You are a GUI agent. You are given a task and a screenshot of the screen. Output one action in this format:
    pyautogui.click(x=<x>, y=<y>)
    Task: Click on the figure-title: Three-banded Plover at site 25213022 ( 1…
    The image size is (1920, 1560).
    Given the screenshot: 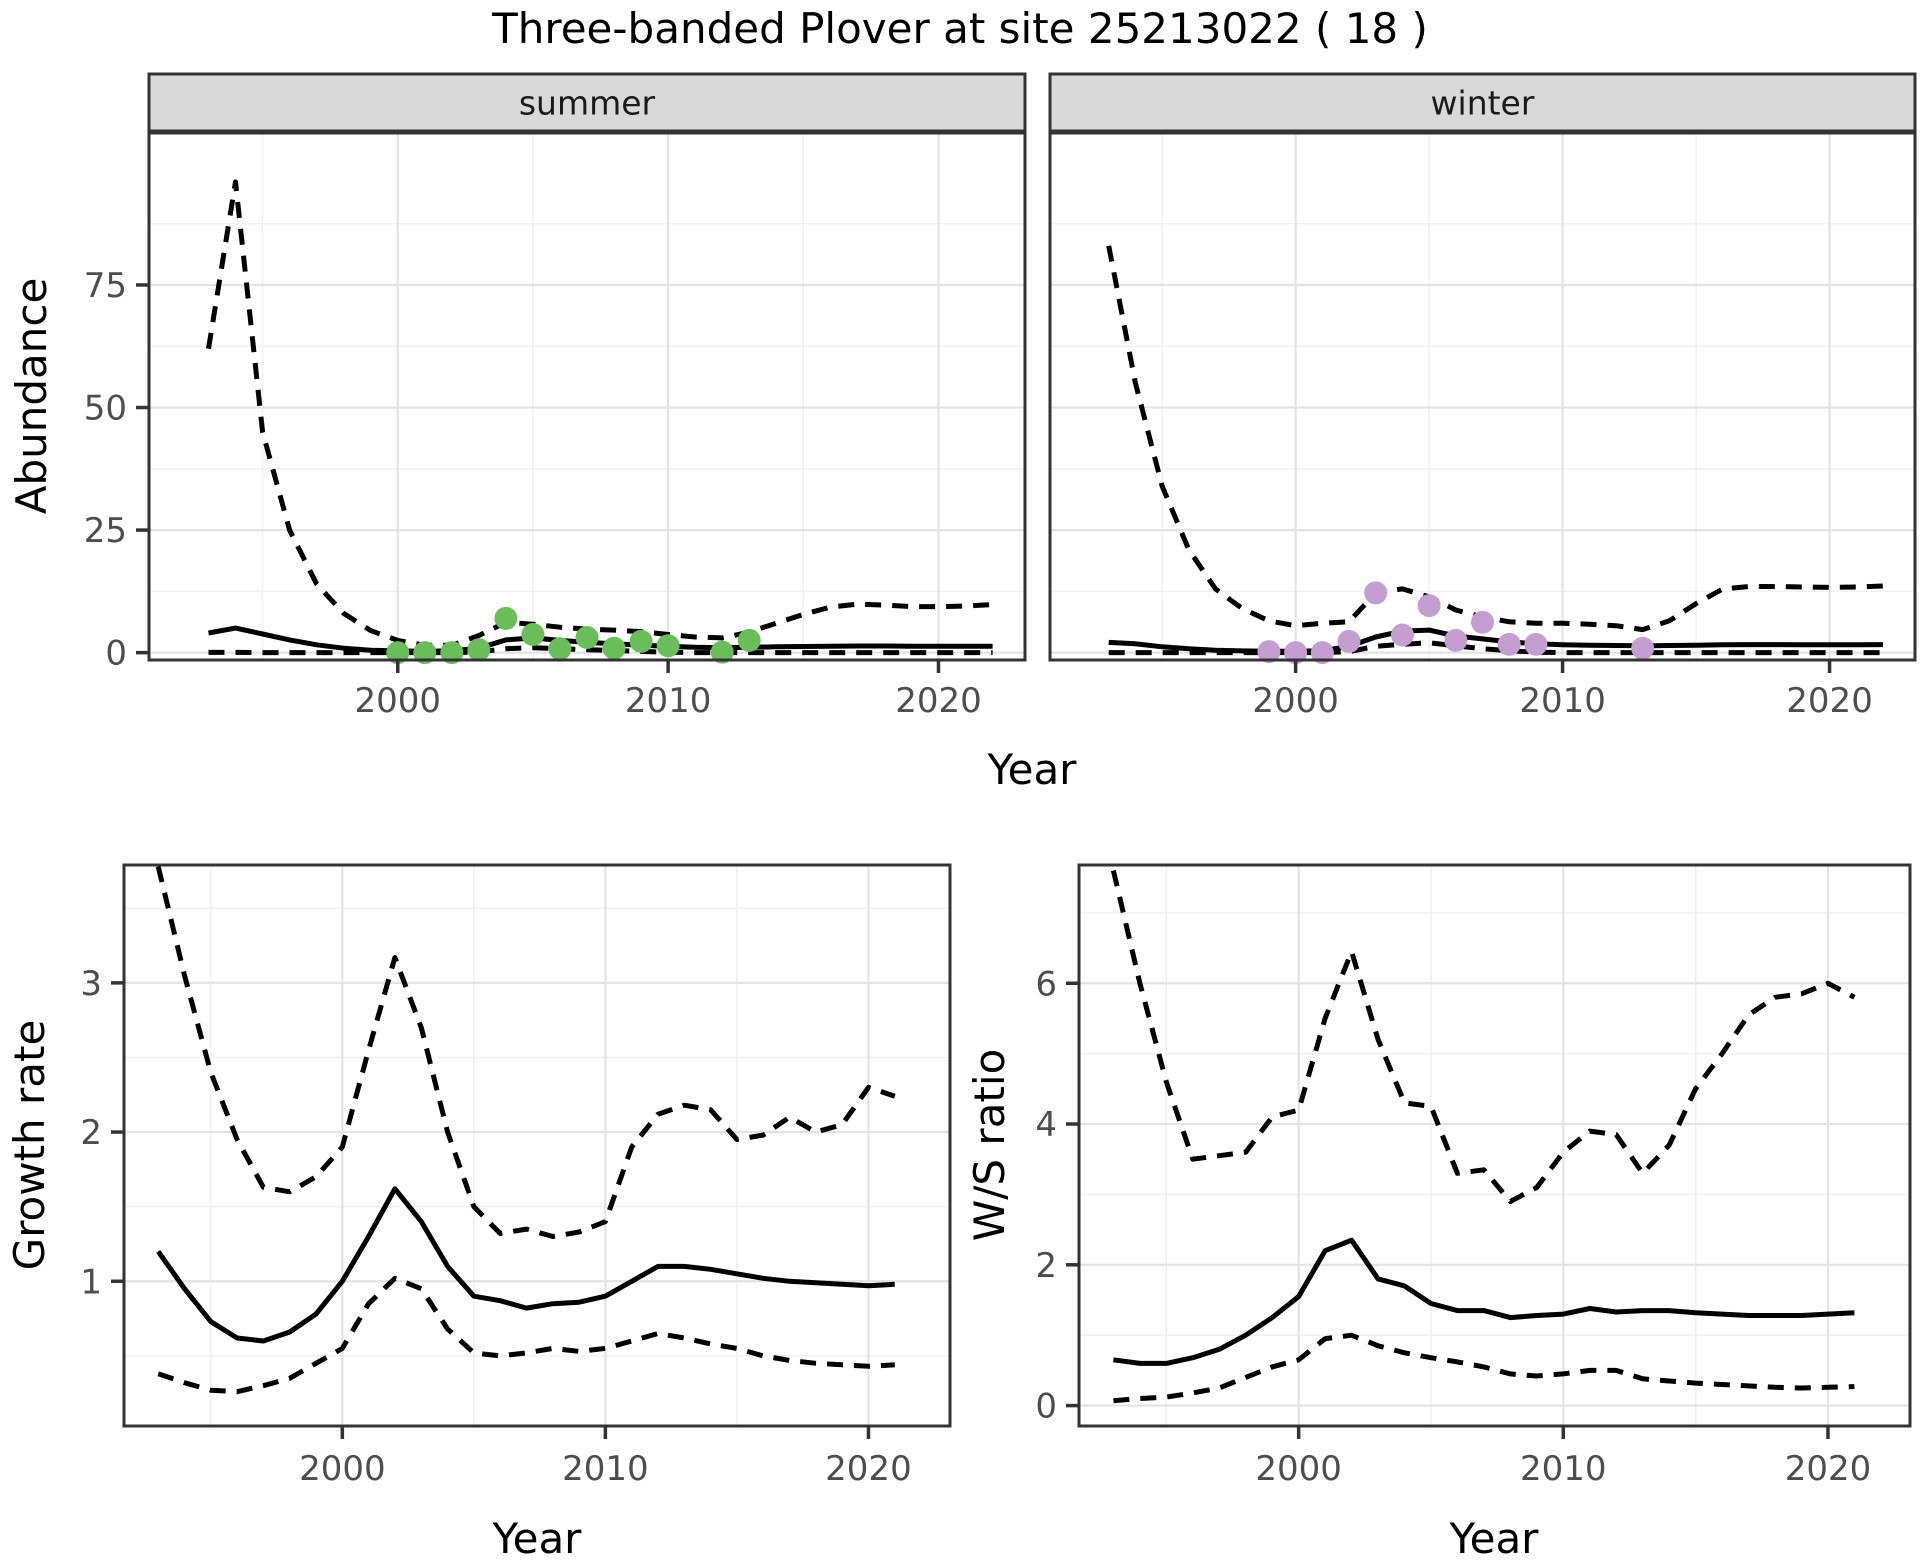 What is the action you would take?
    pyautogui.click(x=960, y=28)
    